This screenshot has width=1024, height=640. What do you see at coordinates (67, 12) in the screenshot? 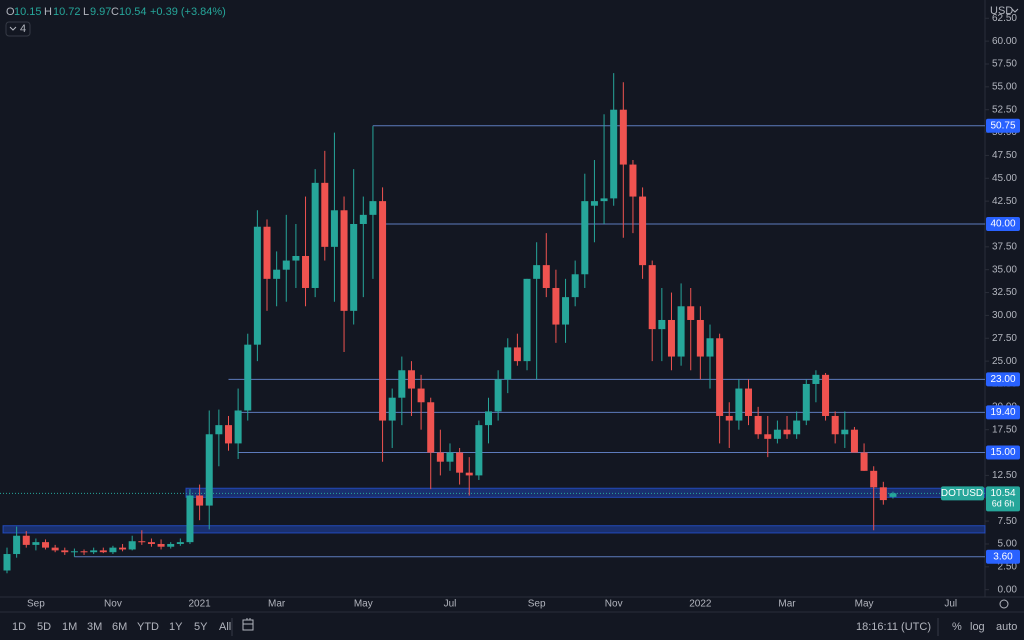
I see `ohlc-value: 10.72` at bounding box center [67, 12].